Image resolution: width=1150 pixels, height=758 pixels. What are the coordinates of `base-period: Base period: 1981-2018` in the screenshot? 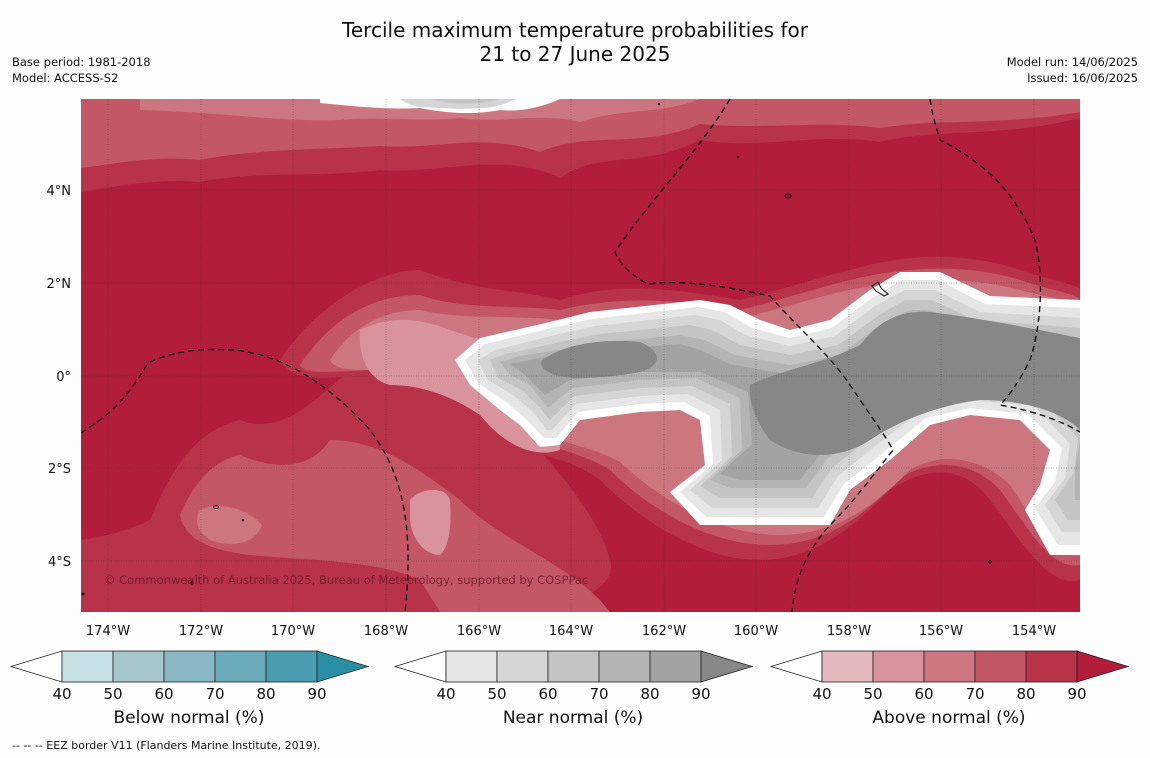 It's located at (81, 62).